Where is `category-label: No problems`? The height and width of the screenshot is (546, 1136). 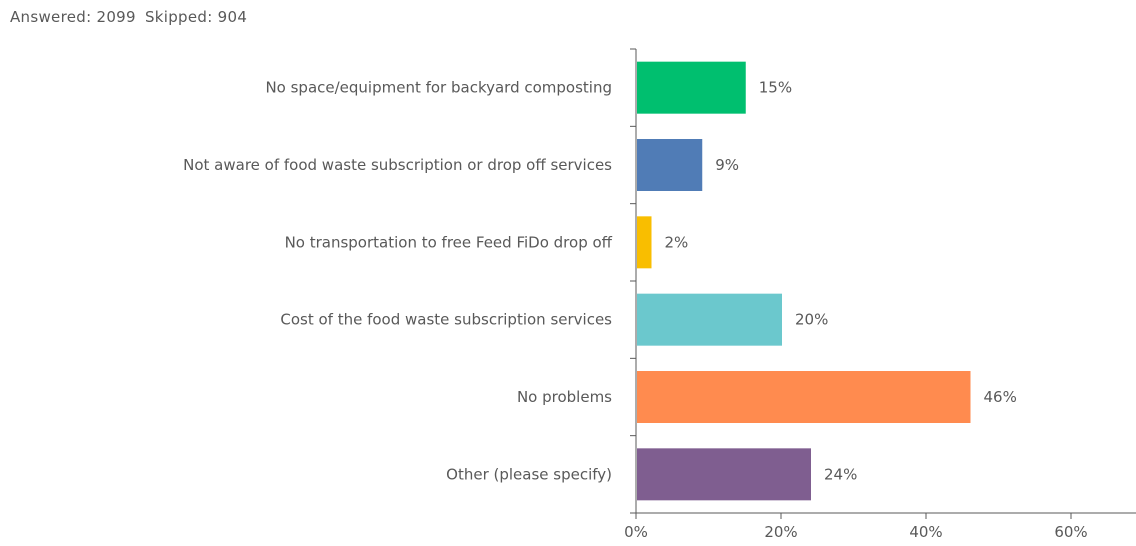
category-label: No problems is located at coordinates (564, 397).